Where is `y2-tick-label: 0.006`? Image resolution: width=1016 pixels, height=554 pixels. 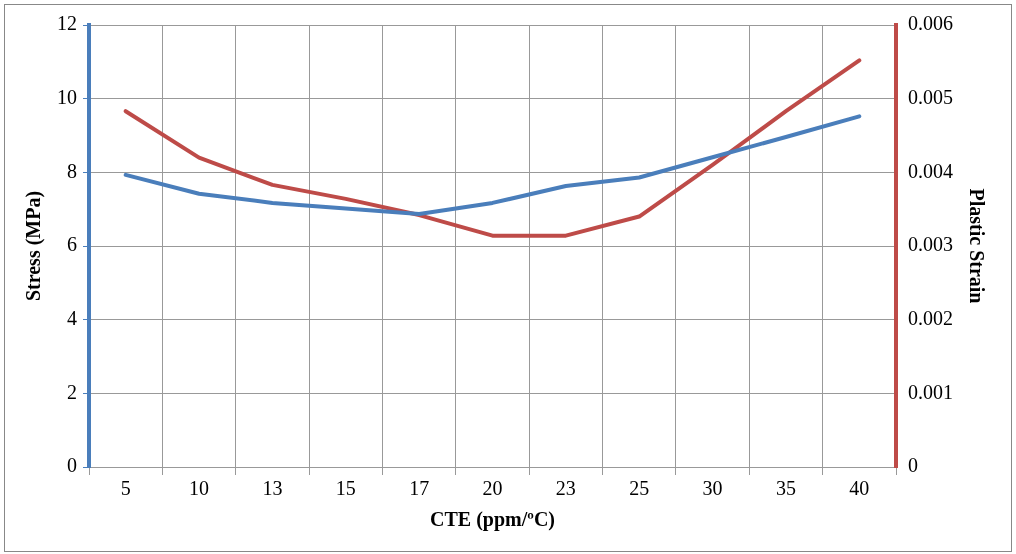
y2-tick-label: 0.006 is located at coordinates (930, 23).